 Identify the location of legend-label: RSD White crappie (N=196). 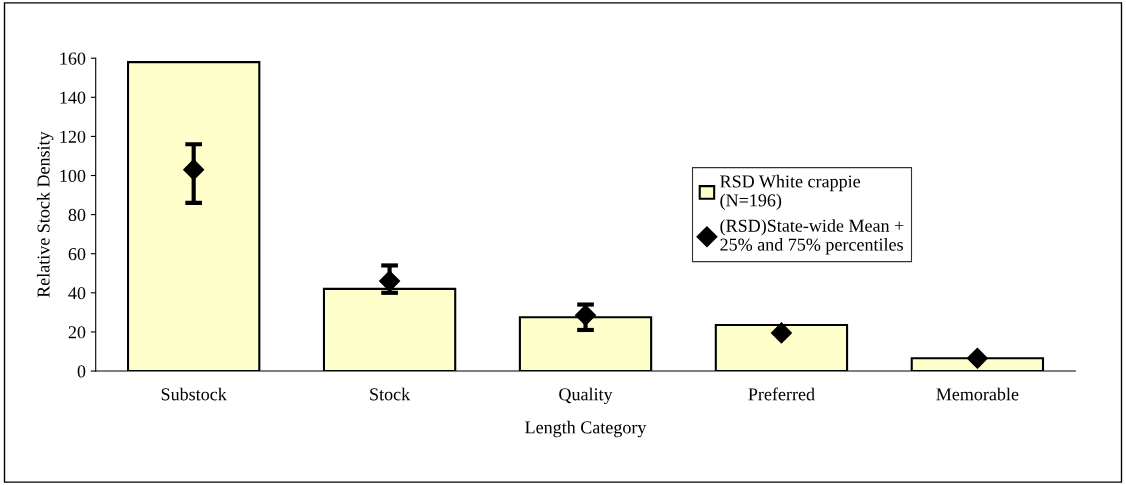
(790, 192).